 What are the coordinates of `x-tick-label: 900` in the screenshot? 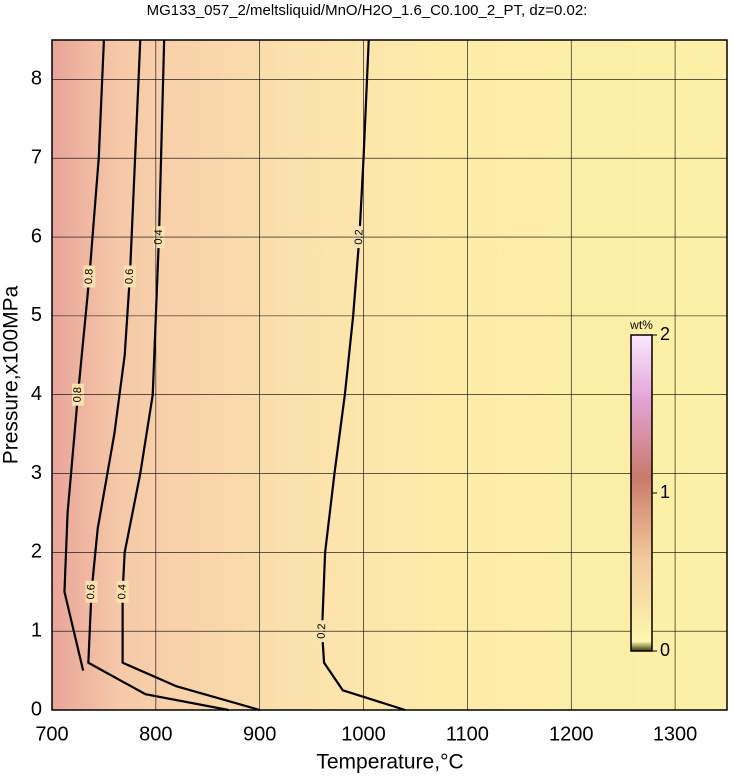 It's located at (259, 734).